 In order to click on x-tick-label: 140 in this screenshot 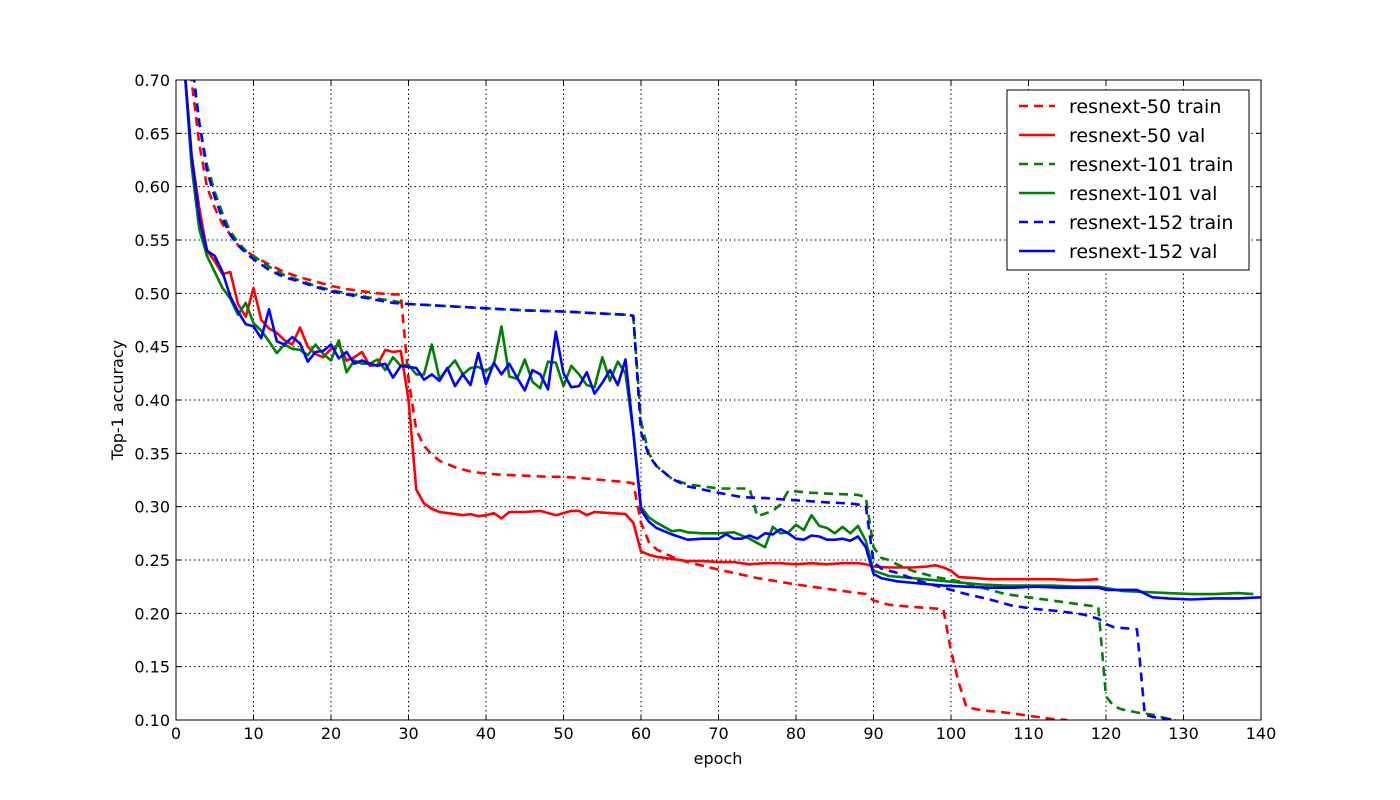, I will do `click(1261, 733)`.